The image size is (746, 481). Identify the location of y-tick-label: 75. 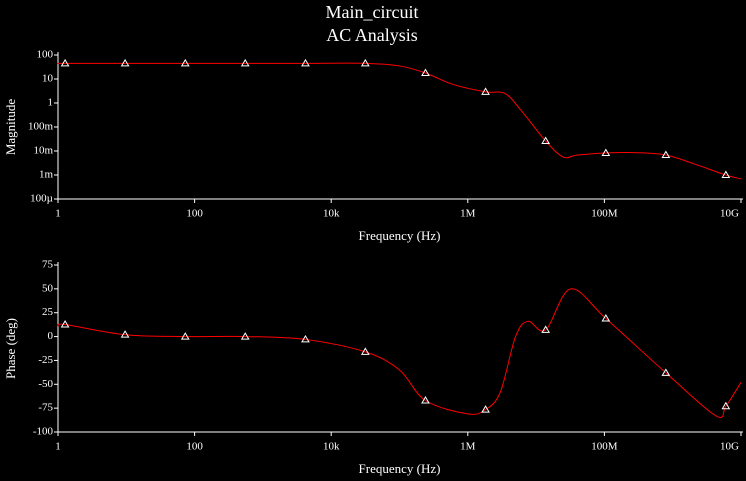
(48, 265).